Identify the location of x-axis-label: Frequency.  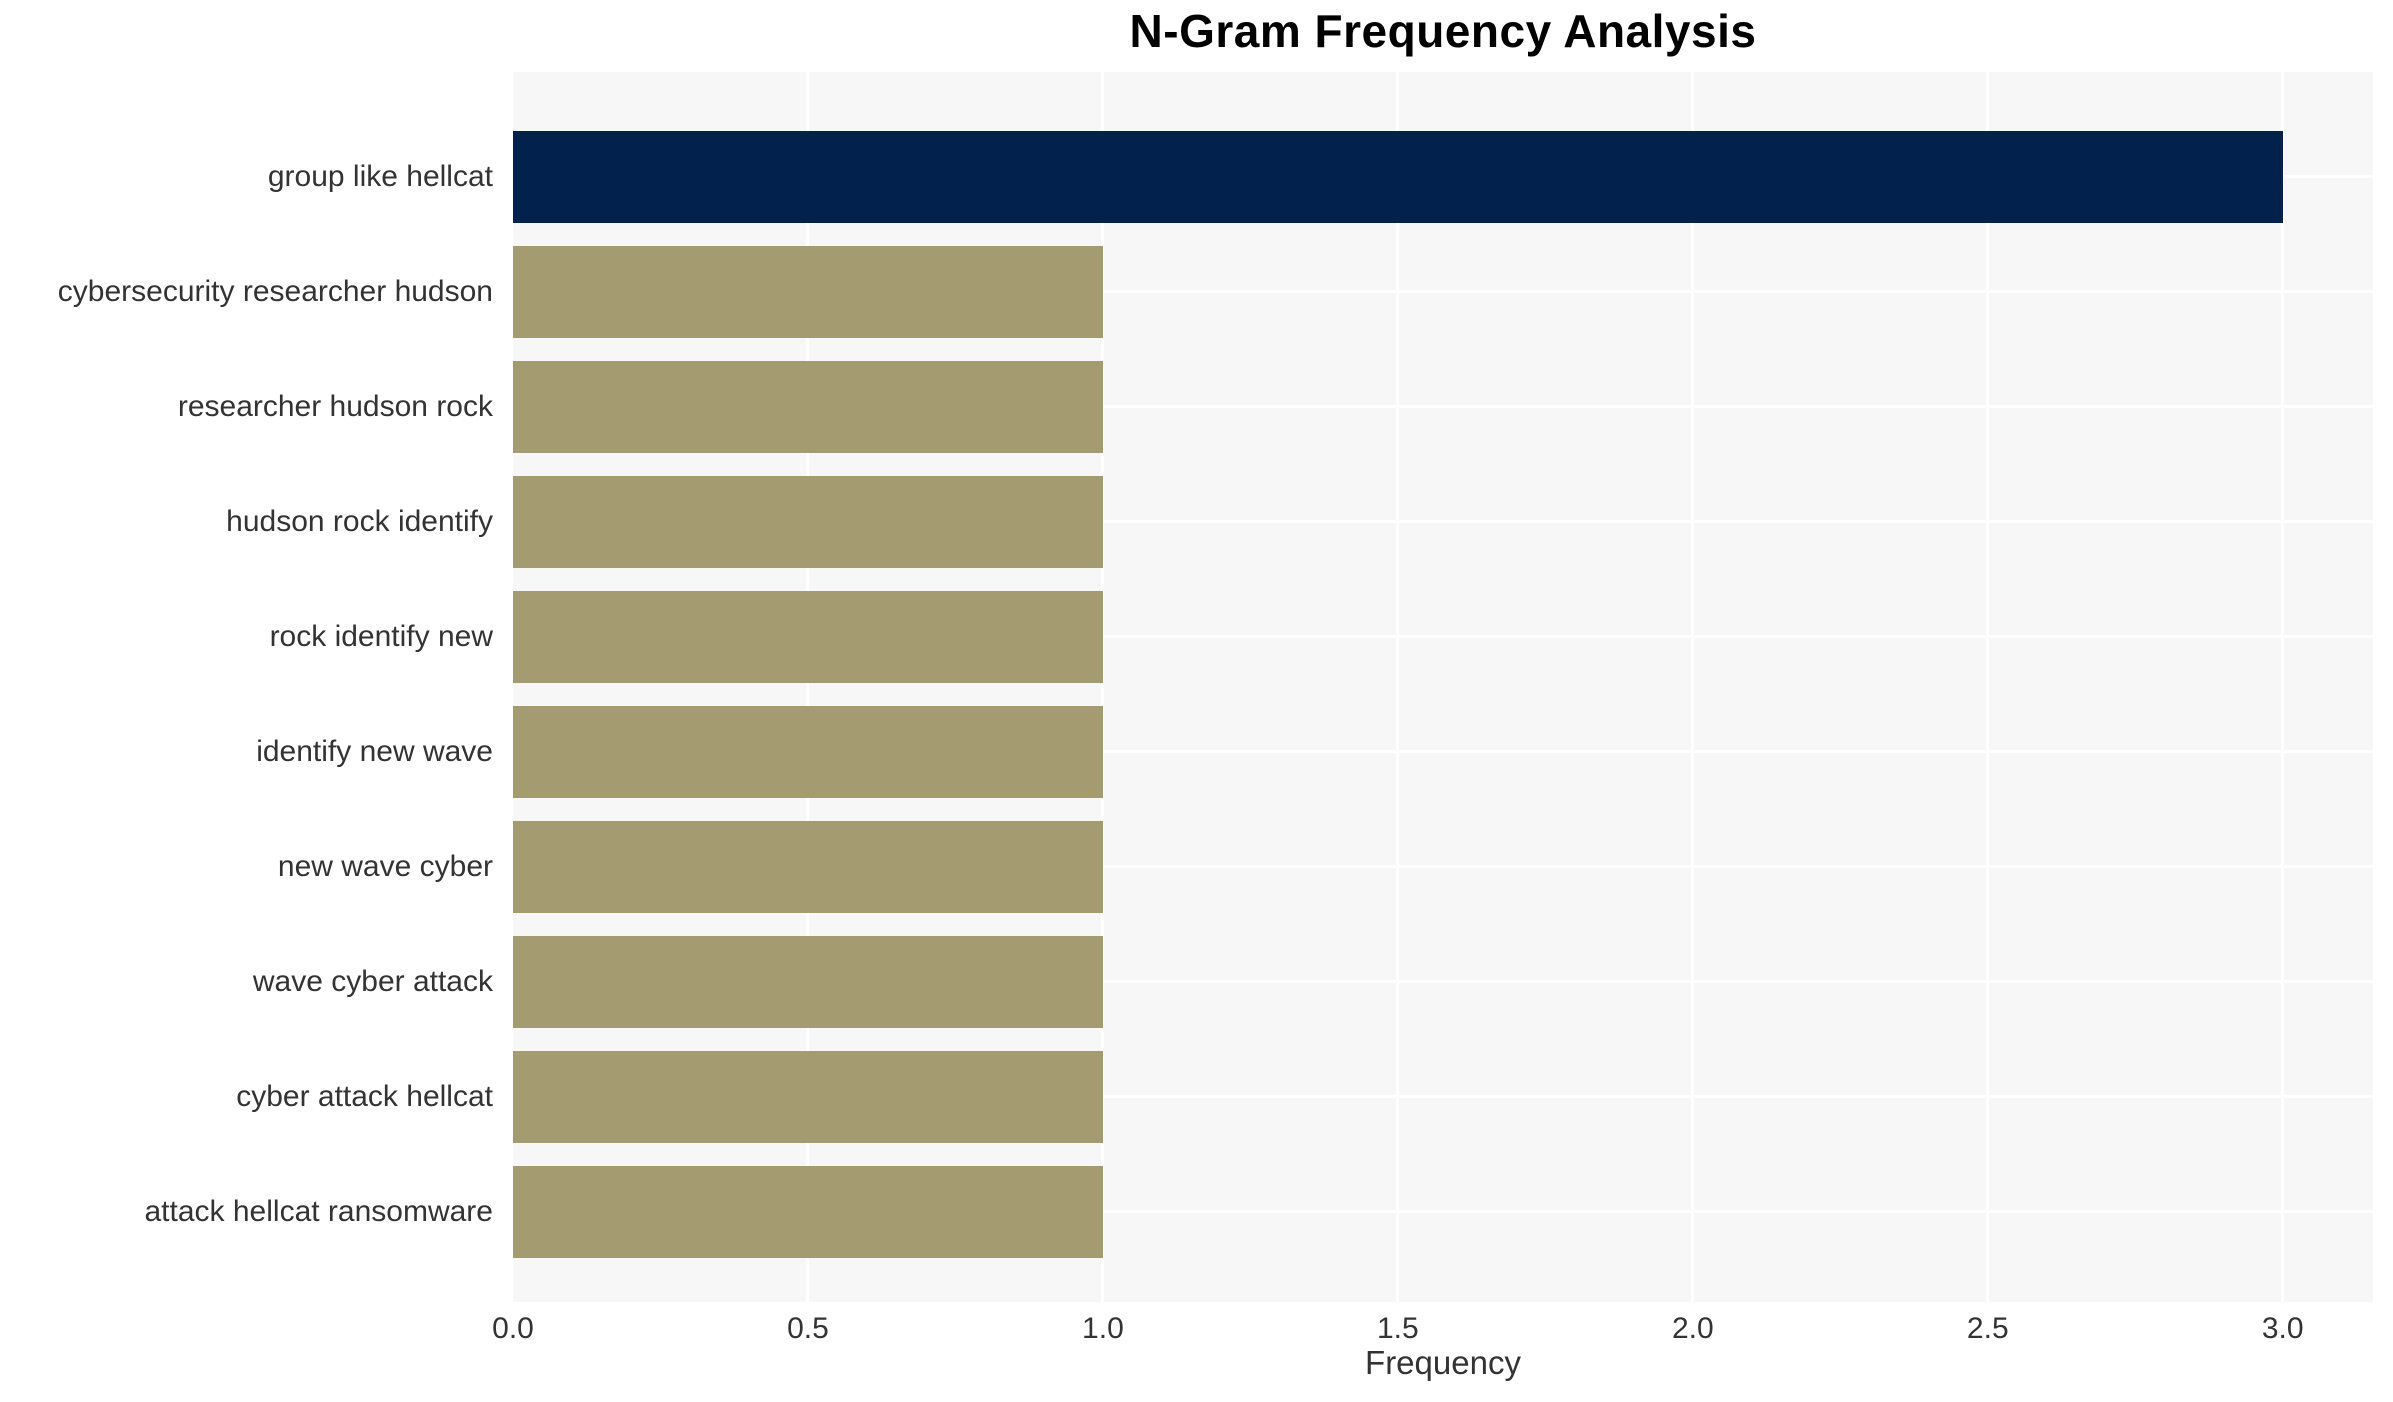
(1443, 1362).